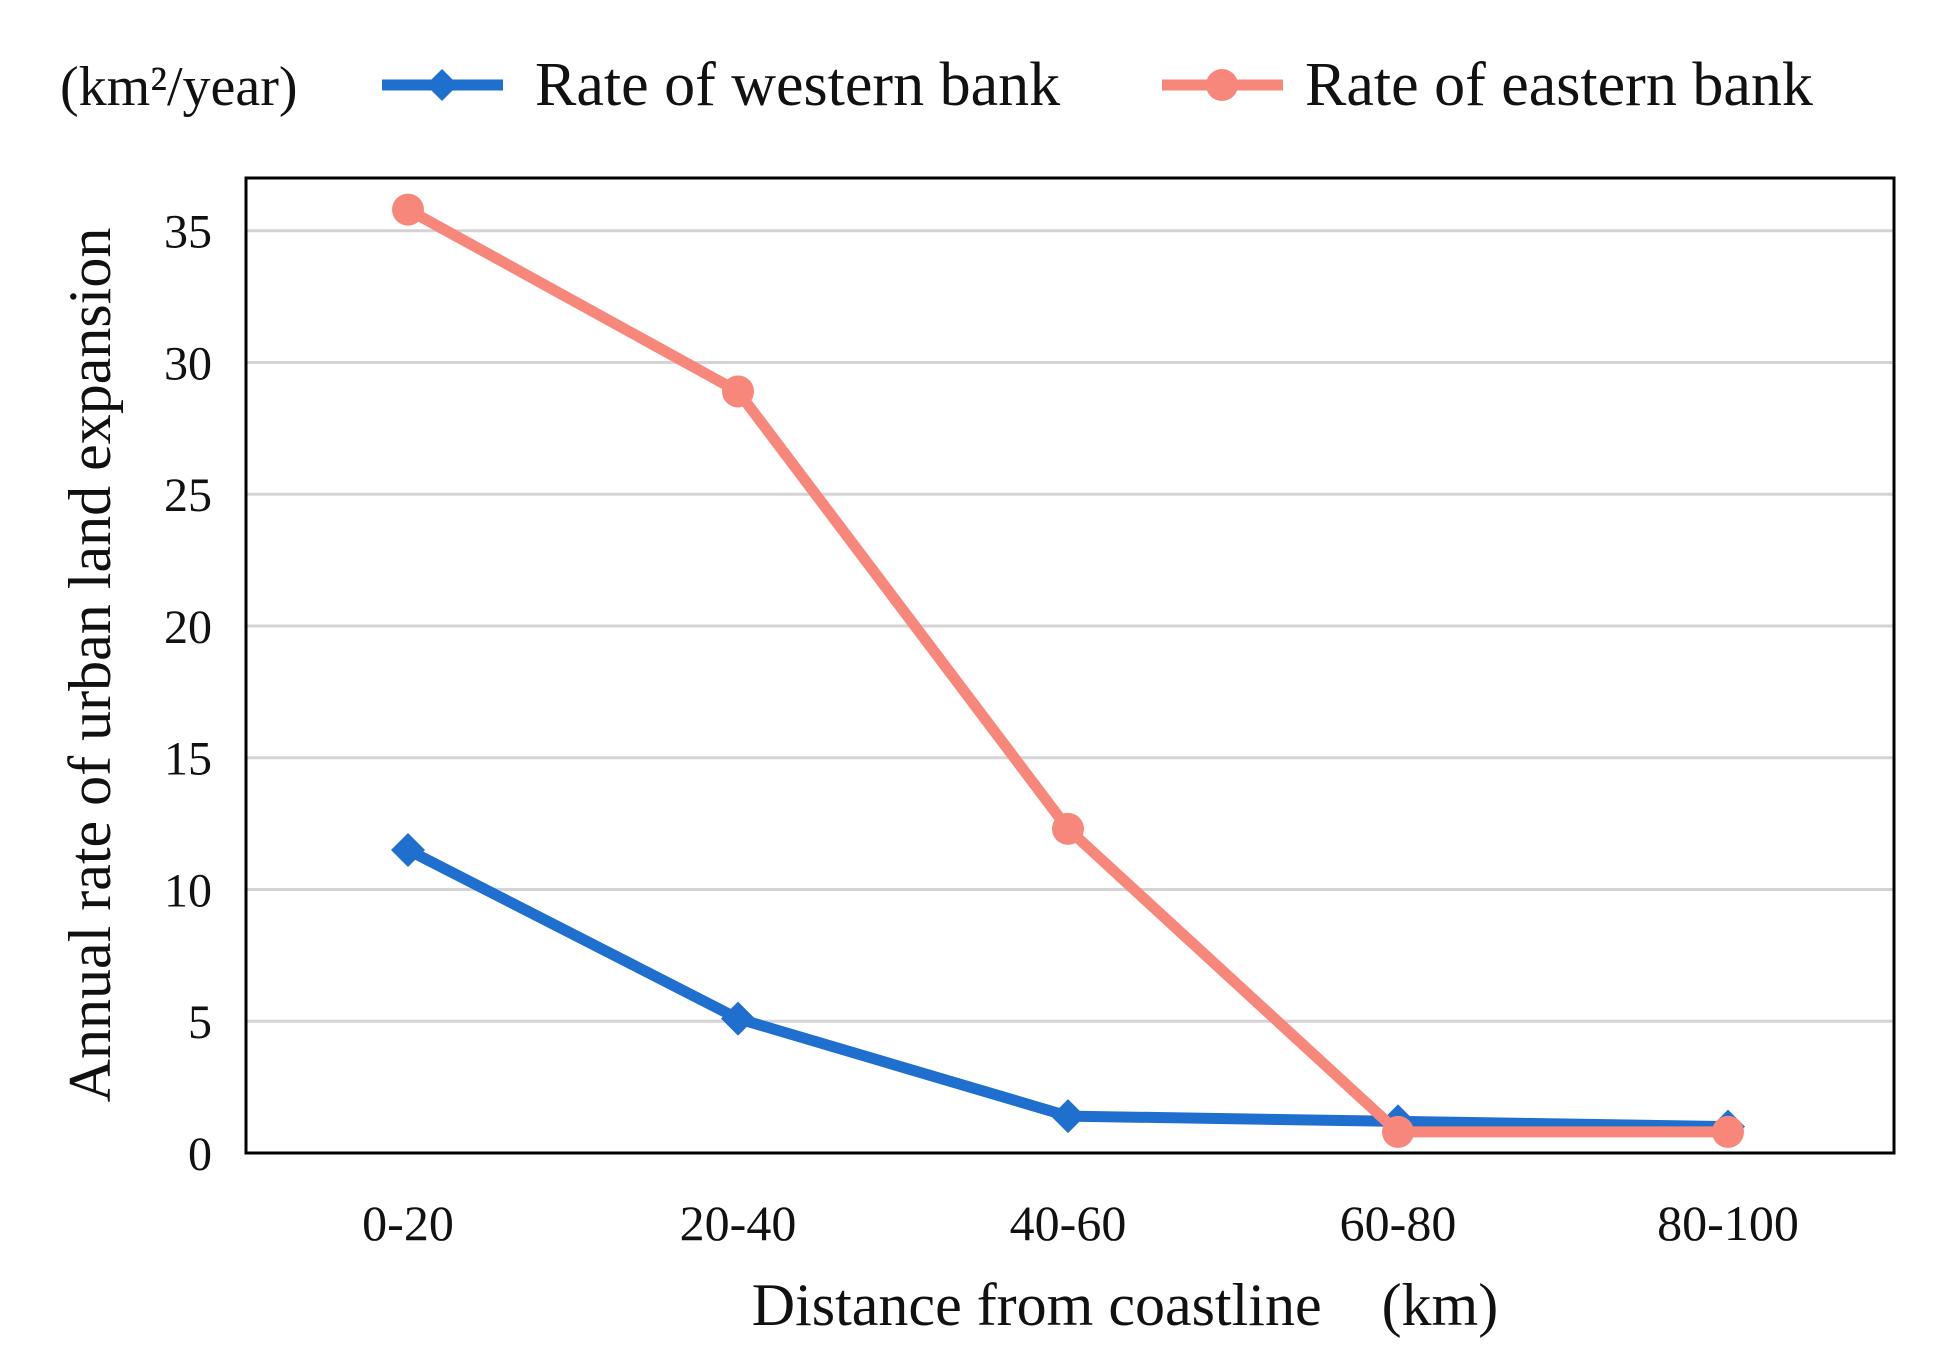 The width and height of the screenshot is (1942, 1365). I want to click on y-tick-label: 10, so click(188, 890).